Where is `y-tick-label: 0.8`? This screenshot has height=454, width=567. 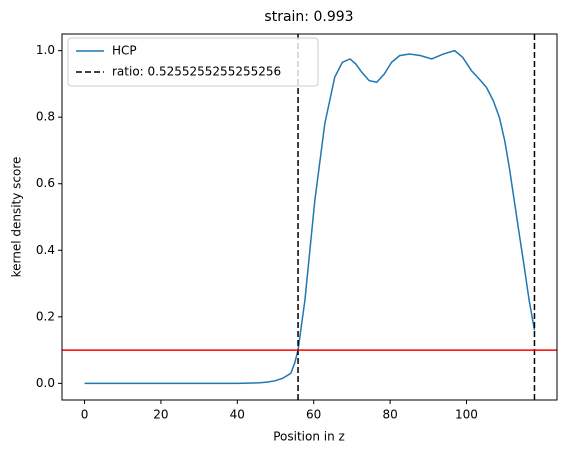
y-tick-label: 0.8 is located at coordinates (45, 117).